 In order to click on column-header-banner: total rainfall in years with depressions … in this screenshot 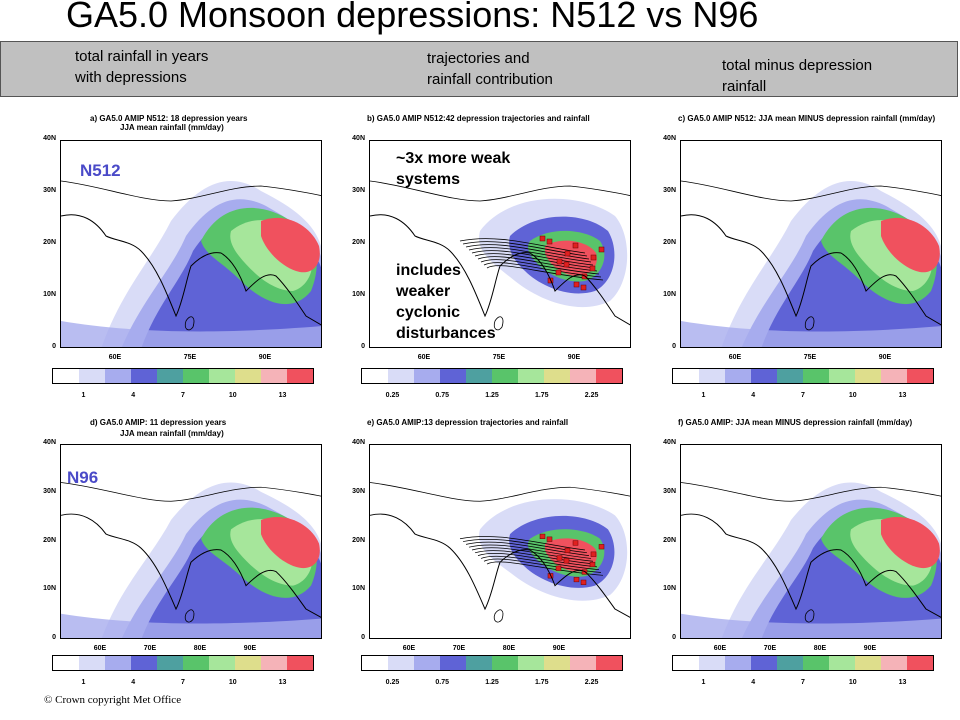, I will do `click(479, 69)`.